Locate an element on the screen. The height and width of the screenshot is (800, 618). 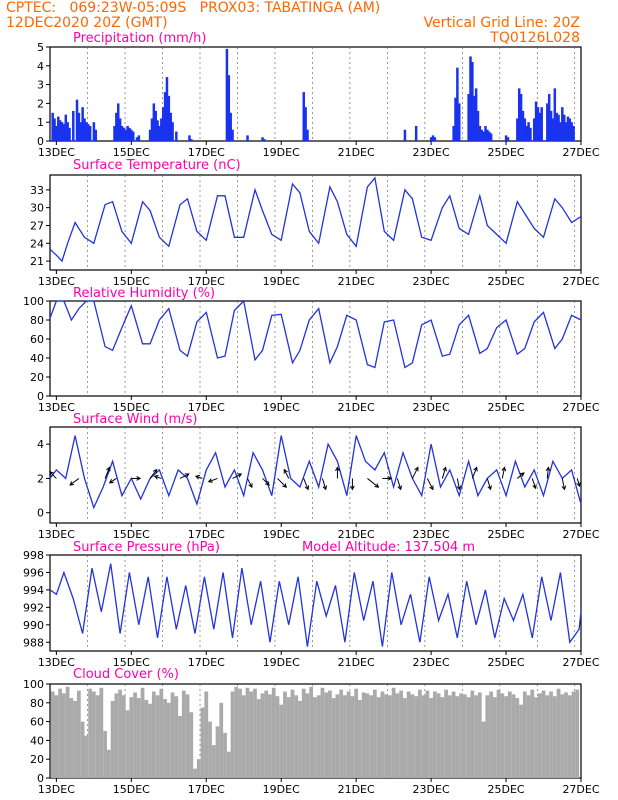
y-tick-label: 988 is located at coordinates (33, 642).